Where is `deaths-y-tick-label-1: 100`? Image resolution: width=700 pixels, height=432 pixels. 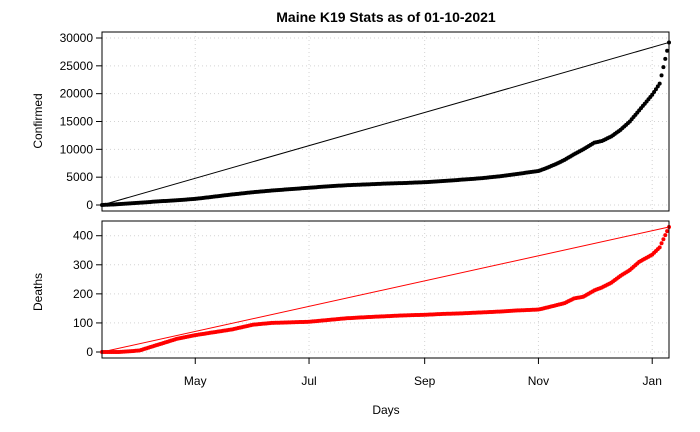 deaths-y-tick-label-1: 100 is located at coordinates (83, 323).